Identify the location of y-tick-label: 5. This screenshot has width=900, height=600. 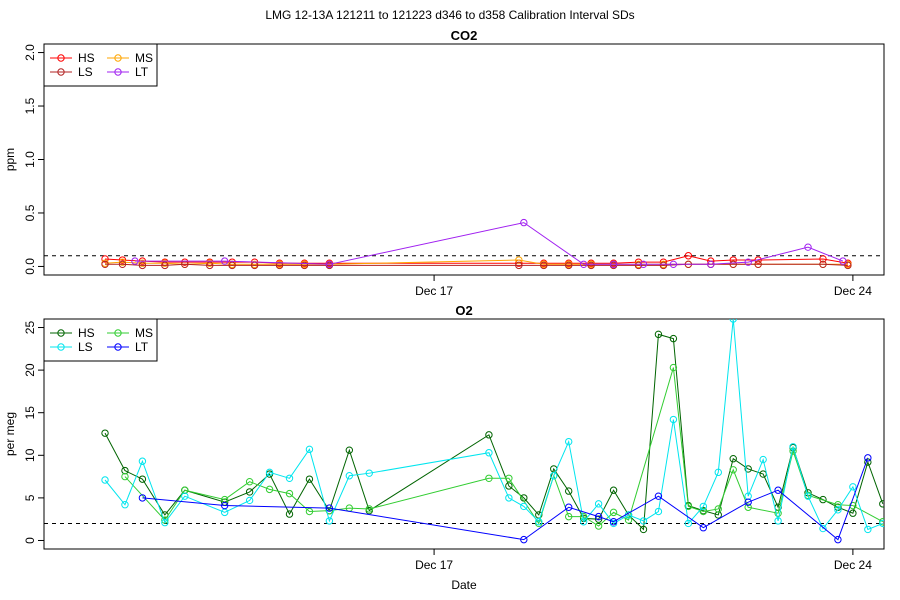
(30, 497).